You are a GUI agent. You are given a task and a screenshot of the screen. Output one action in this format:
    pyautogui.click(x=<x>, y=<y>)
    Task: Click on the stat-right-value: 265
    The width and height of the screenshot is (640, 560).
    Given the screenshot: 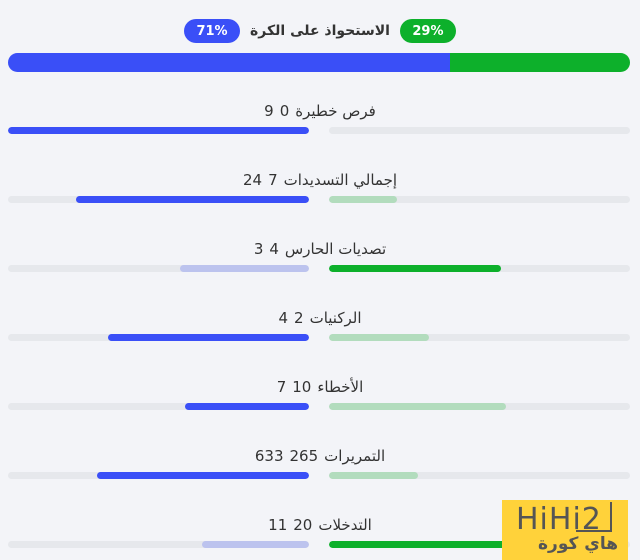 What is the action you would take?
    pyautogui.click(x=304, y=456)
    